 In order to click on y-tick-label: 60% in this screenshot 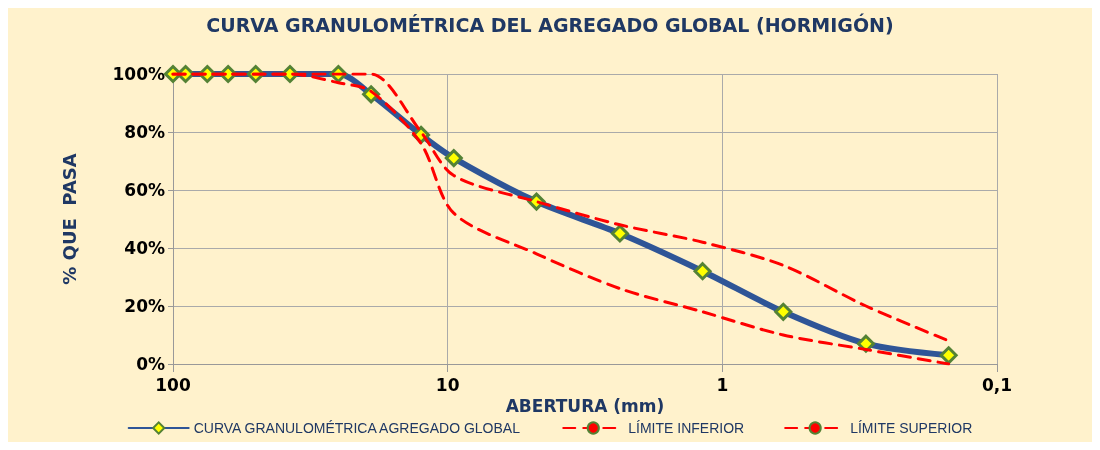, I will do `click(144, 190)`.